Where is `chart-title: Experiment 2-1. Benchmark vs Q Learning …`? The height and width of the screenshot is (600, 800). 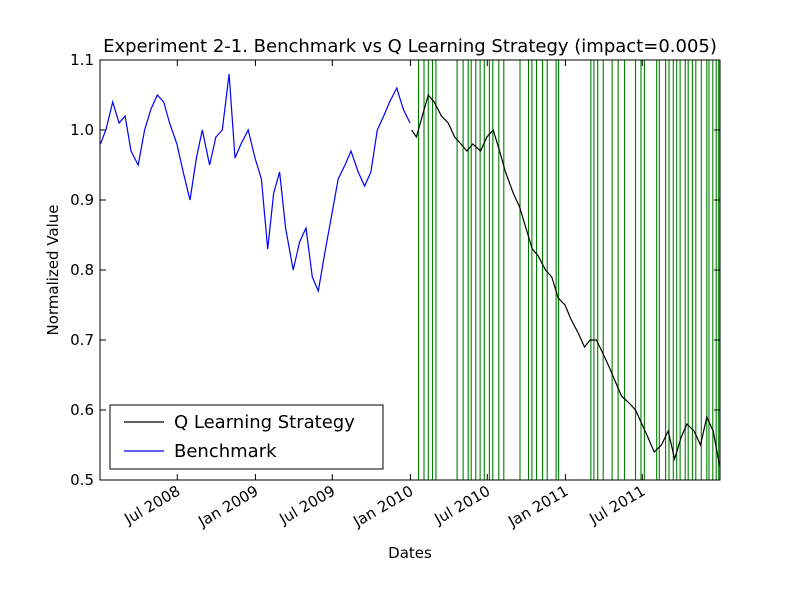
chart-title: Experiment 2-1. Benchmark vs Q Learning … is located at coordinates (410, 46).